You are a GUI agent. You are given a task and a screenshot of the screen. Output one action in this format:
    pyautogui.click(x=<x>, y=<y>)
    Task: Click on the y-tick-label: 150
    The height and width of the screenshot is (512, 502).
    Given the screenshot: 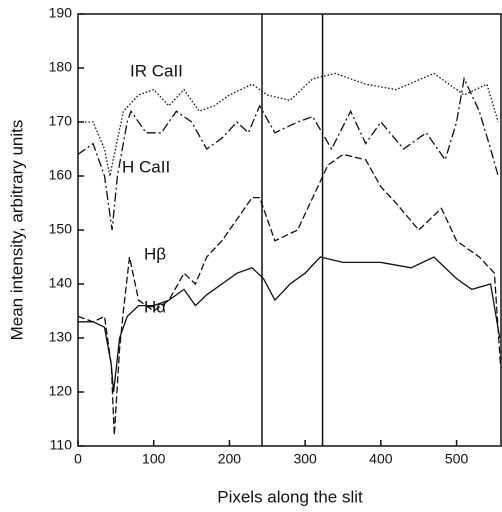 What is the action you would take?
    pyautogui.click(x=61, y=229)
    